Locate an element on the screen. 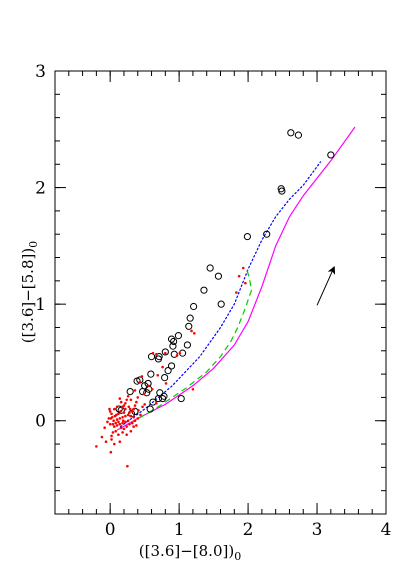 The height and width of the screenshot is (578, 409). y-axis-label-sub: 0 is located at coordinates (33, 244).